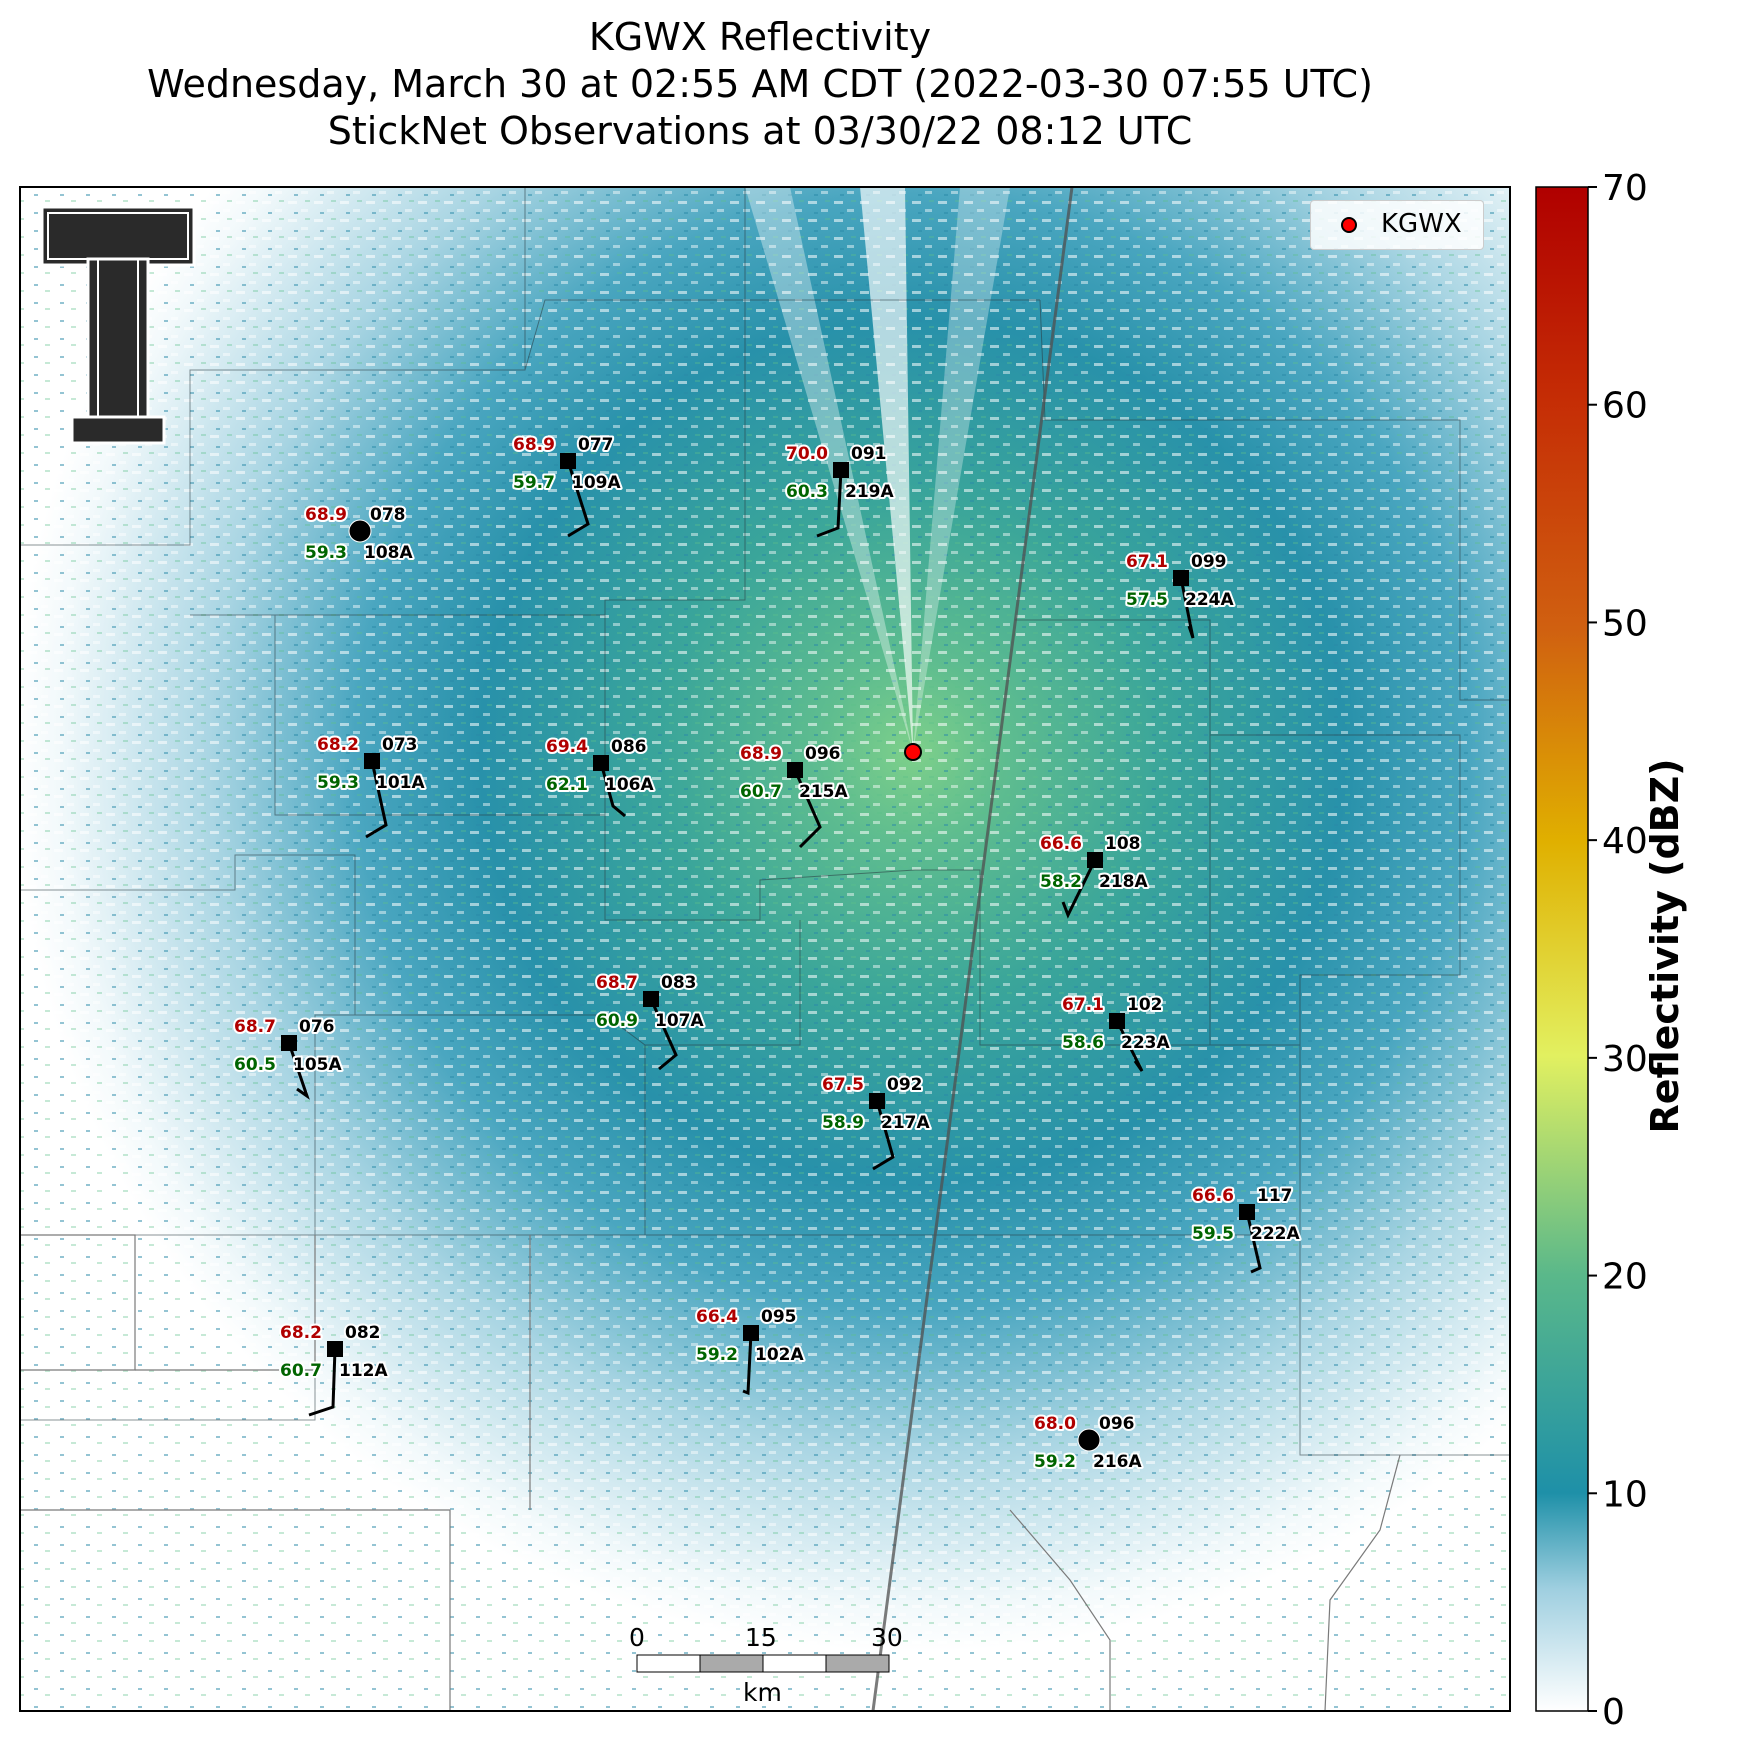 This screenshot has height=1741, width=1738. Describe the element at coordinates (679, 983) in the screenshot. I see `station-wind-direction: 083` at that location.